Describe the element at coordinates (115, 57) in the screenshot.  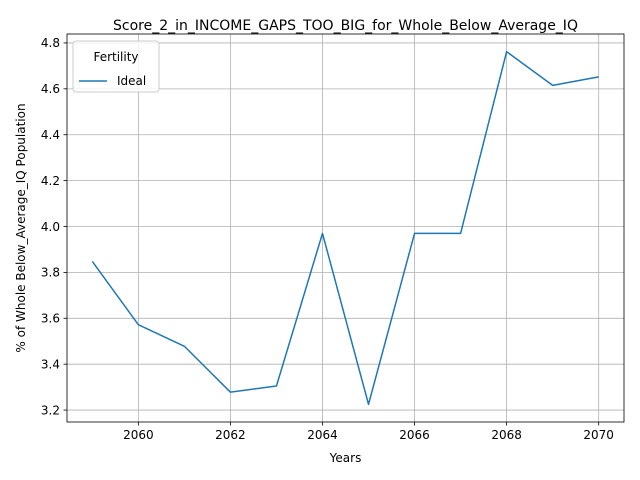
I see `legend-title: Fertility` at that location.